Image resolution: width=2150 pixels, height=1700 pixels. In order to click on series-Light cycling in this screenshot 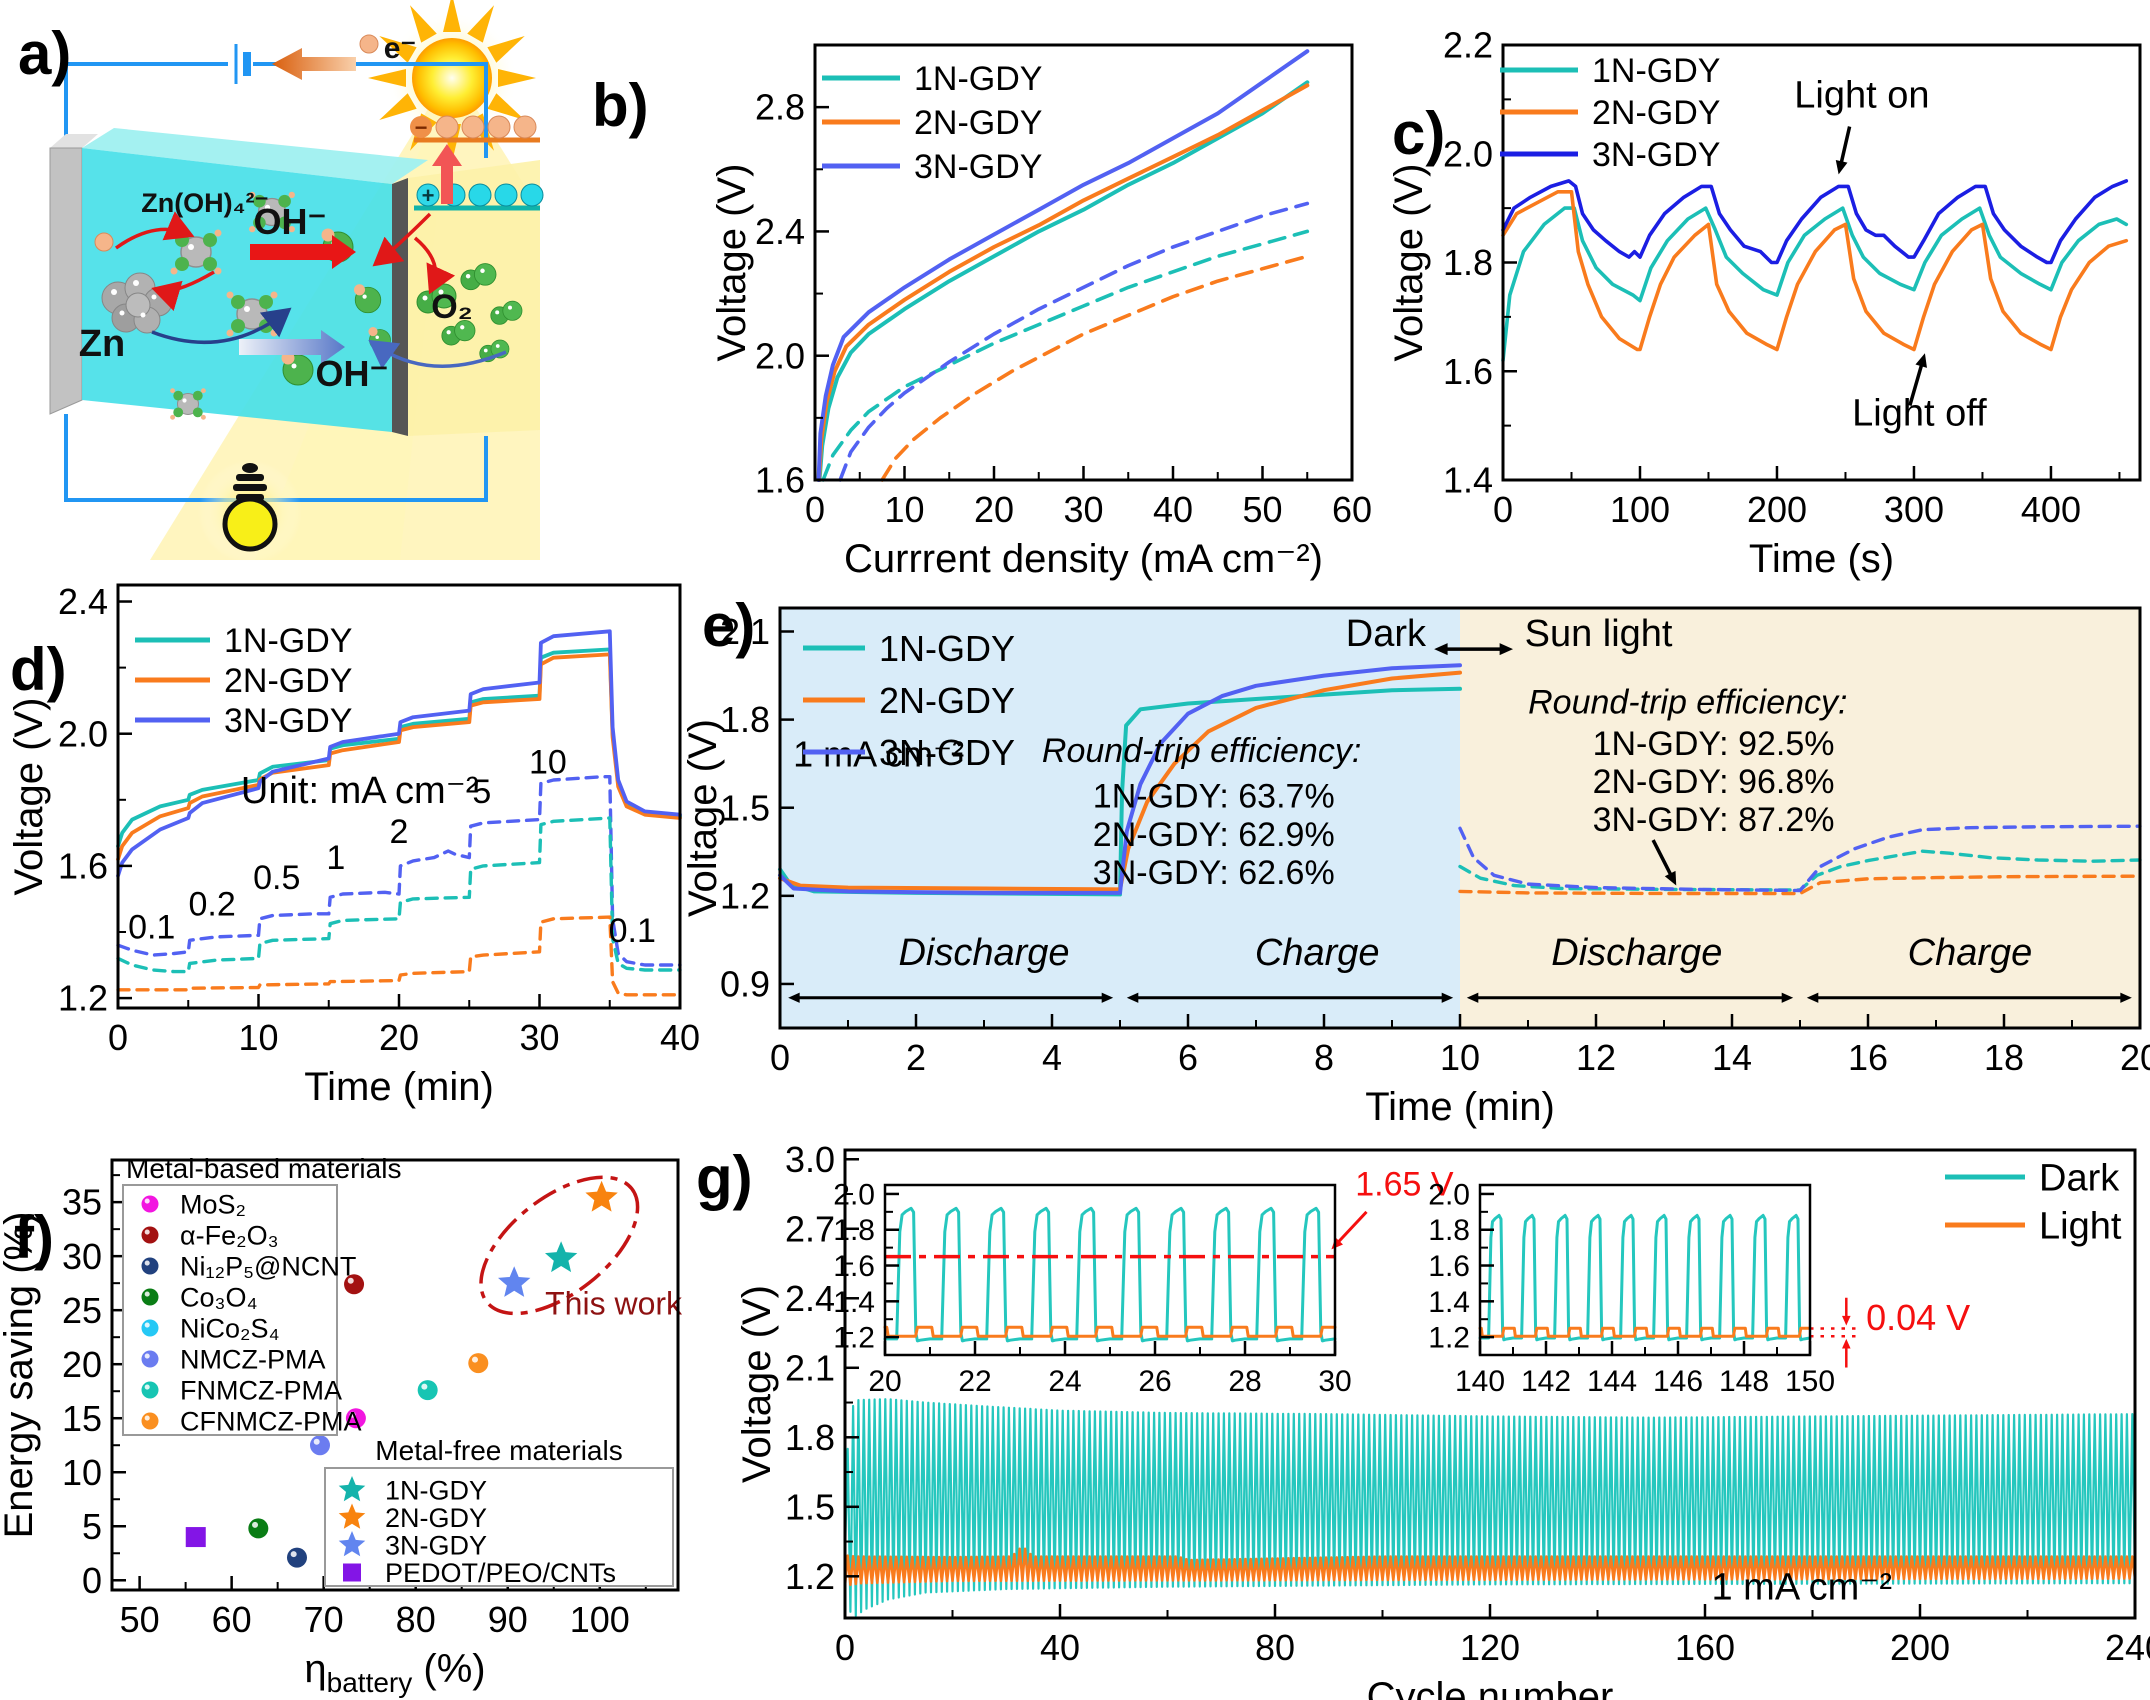, I will do `click(1490, 1567)`.